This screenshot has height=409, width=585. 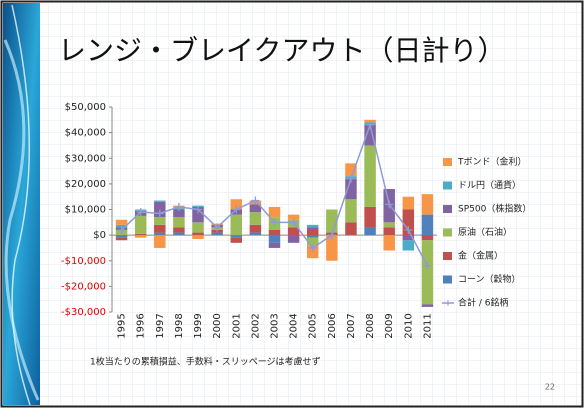 I want to click on legend-marker, so click(x=448, y=303).